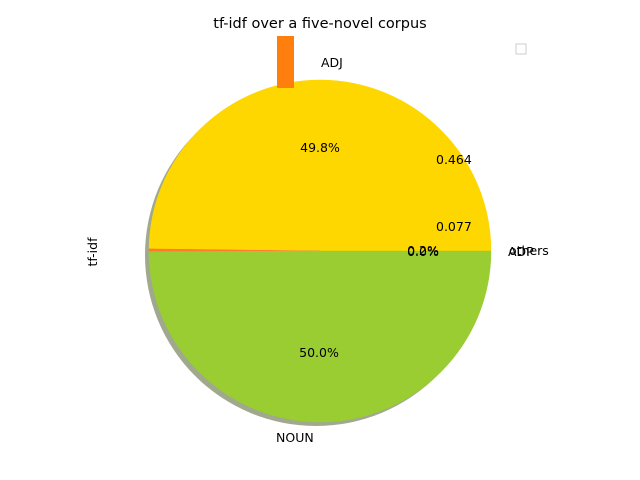  Describe the element at coordinates (521, 251) in the screenshot. I see `slice-label-adp: ADP` at that location.